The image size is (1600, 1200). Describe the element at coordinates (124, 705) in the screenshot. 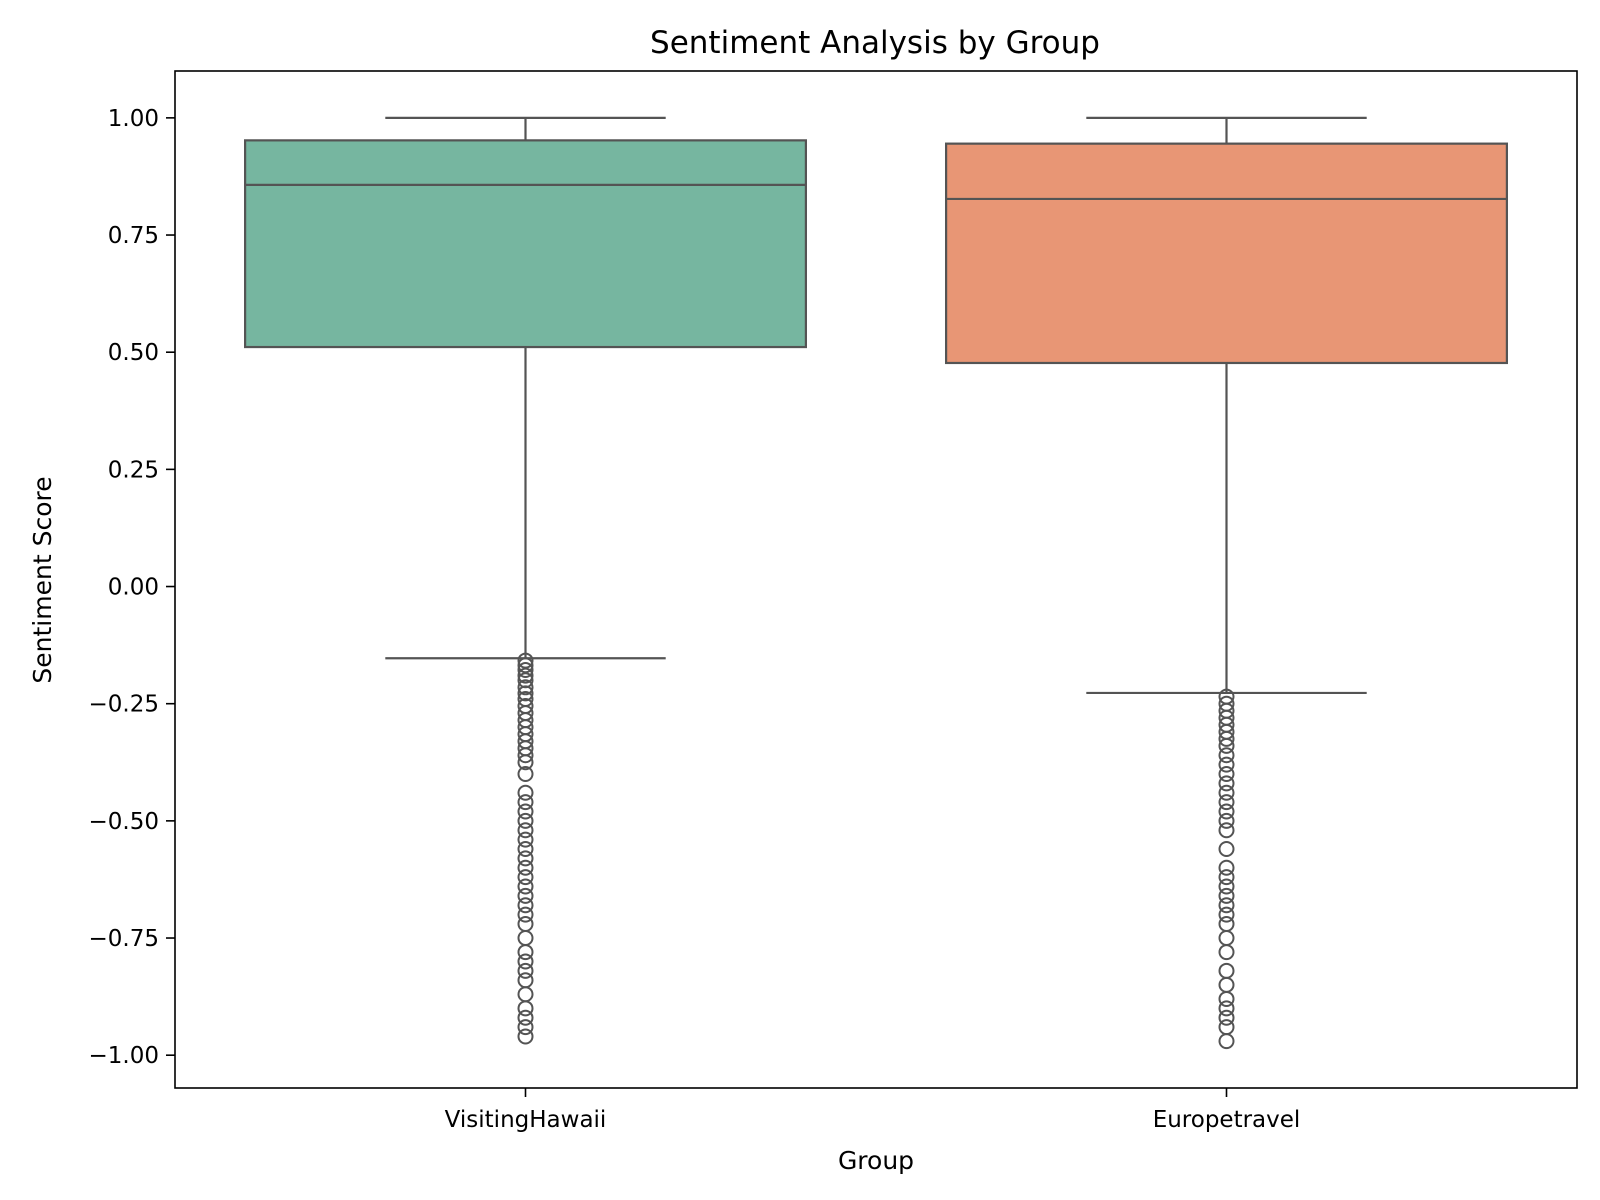

I see `y-tick-label: −0.25` at that location.